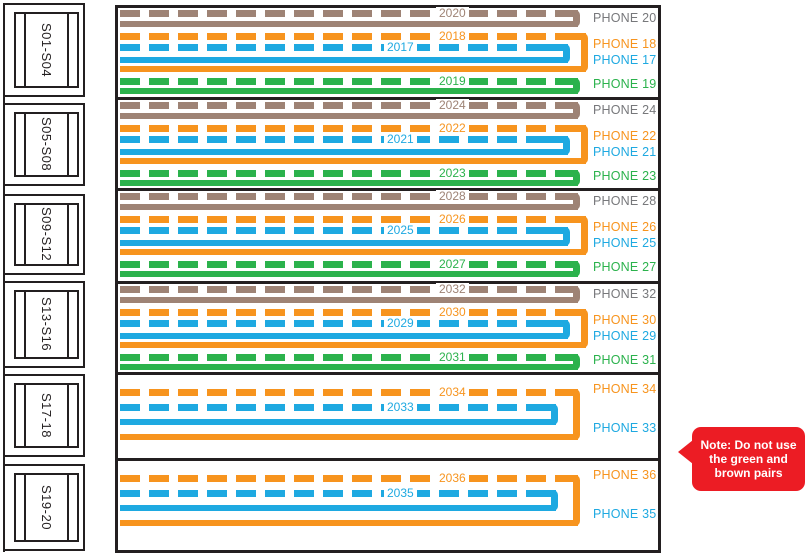  What do you see at coordinates (567, 173) in the screenshot?
I see `wire-2023-corner` at bounding box center [567, 173].